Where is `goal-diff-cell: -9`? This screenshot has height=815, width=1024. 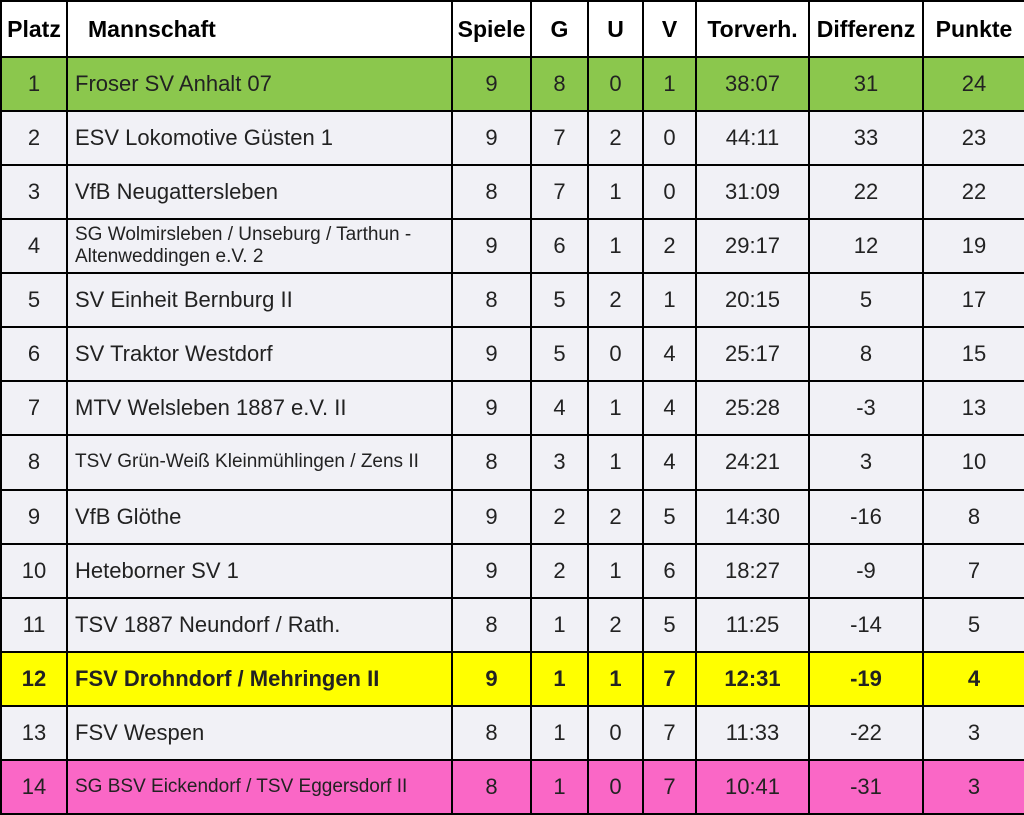
goal-diff-cell: -9 is located at coordinates (866, 570).